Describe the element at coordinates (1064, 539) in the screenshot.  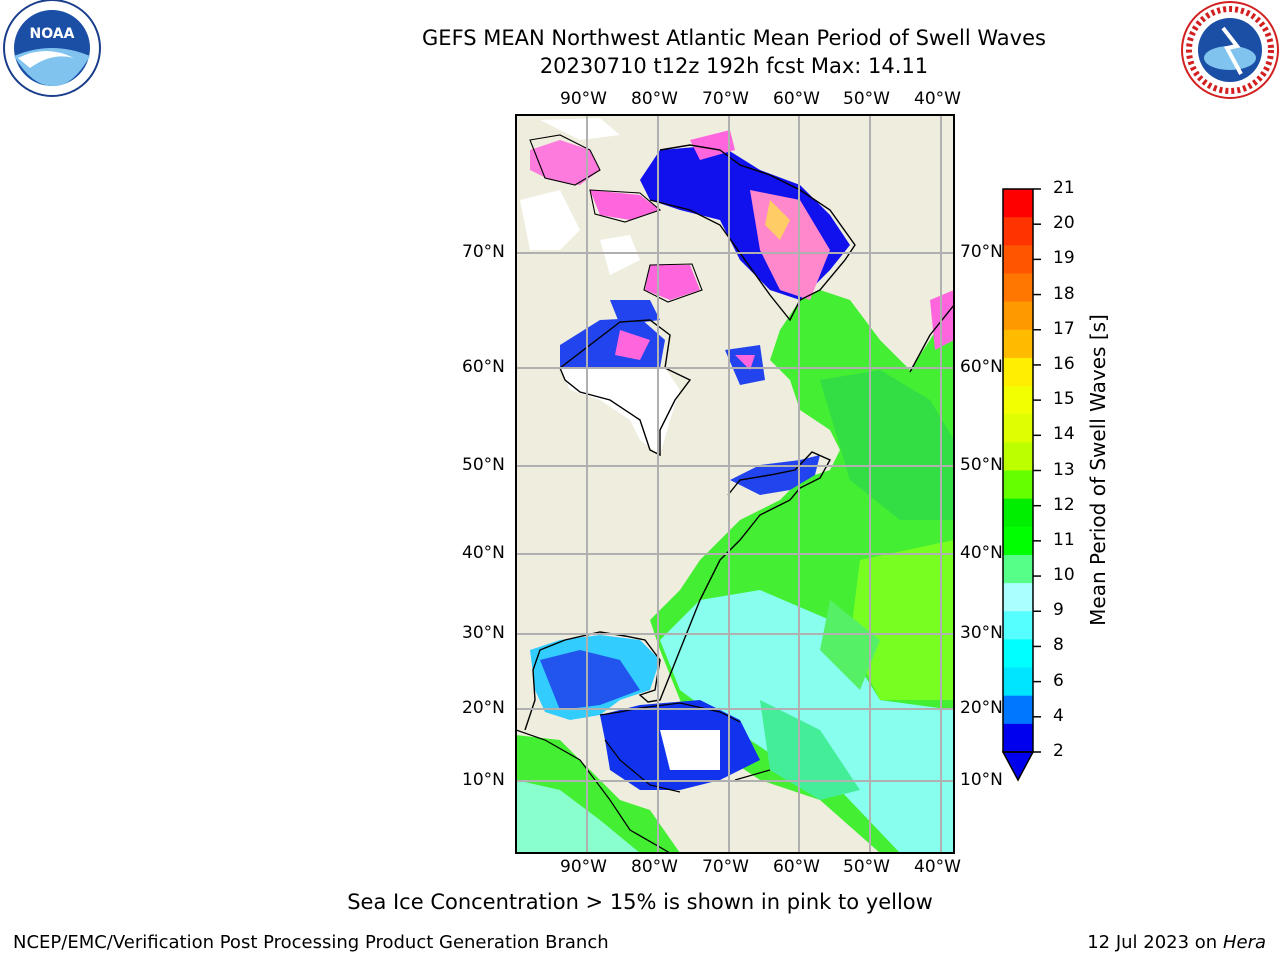
I see `colorbar-tick-label: 11` at that location.